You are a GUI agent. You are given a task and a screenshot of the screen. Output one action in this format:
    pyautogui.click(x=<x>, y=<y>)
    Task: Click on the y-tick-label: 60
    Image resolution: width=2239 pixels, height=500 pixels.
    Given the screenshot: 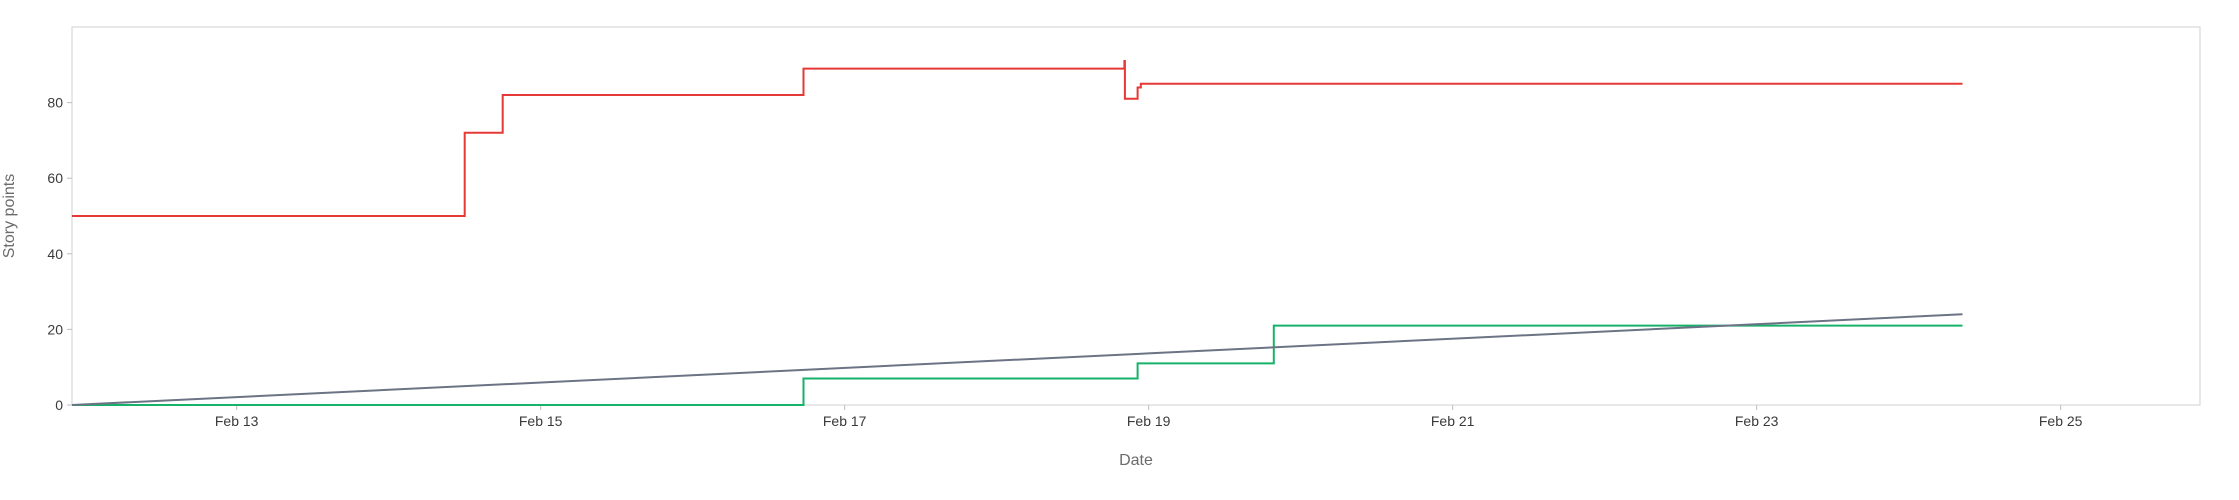 What is the action you would take?
    pyautogui.click(x=55, y=178)
    